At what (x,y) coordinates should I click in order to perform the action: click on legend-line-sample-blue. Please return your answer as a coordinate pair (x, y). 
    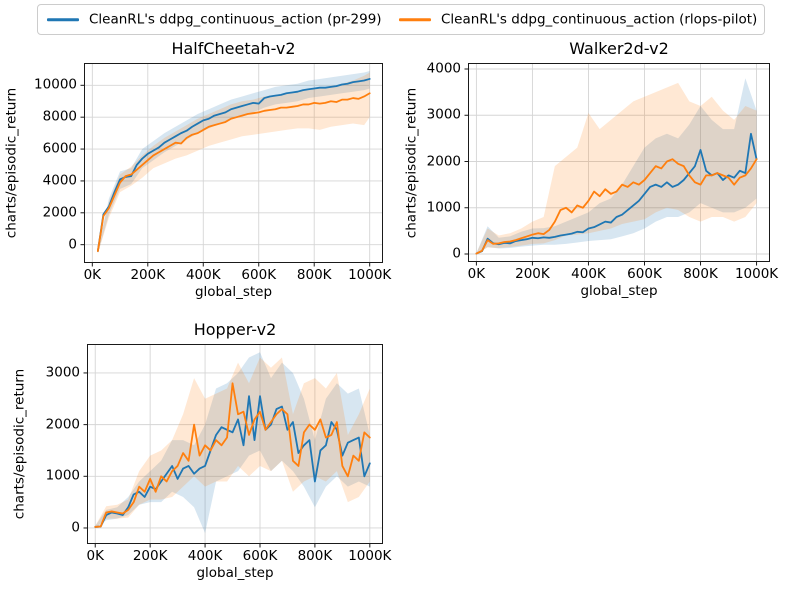
    Looking at the image, I should click on (63, 19).